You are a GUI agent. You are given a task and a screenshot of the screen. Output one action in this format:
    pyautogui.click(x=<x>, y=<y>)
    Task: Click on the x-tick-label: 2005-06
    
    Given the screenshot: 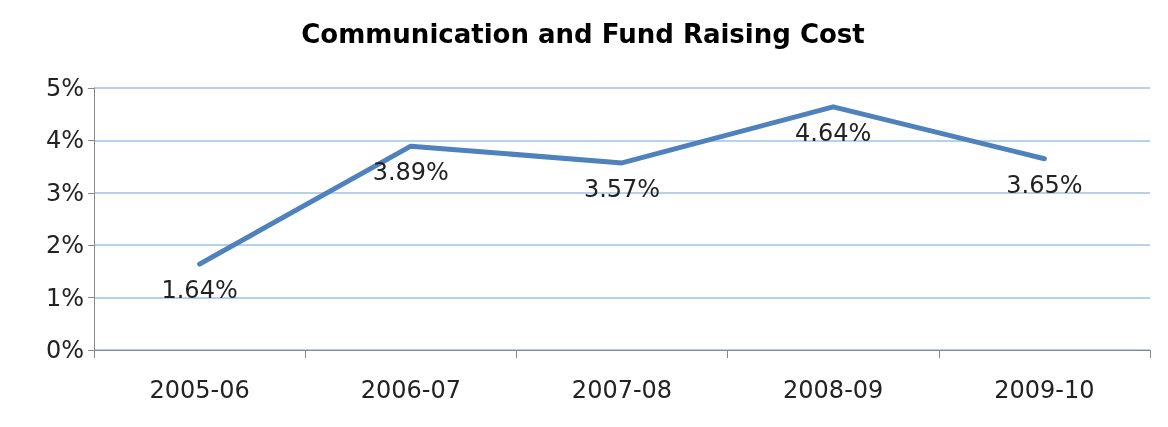 What is the action you would take?
    pyautogui.click(x=199, y=390)
    